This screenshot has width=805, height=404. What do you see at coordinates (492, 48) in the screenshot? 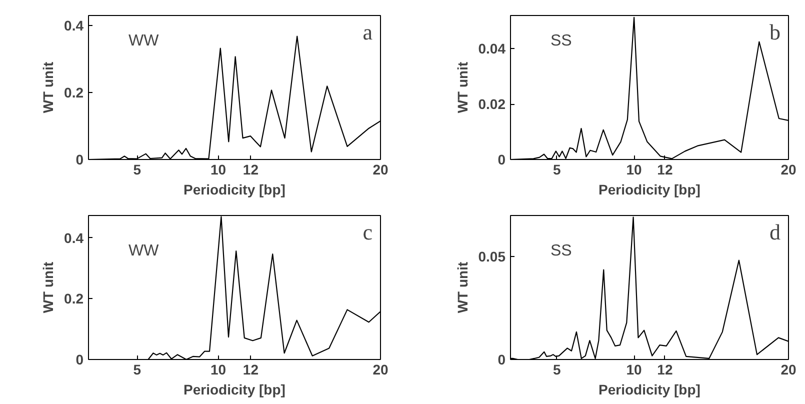
I see `y-tick-label: 0.04` at bounding box center [492, 48].